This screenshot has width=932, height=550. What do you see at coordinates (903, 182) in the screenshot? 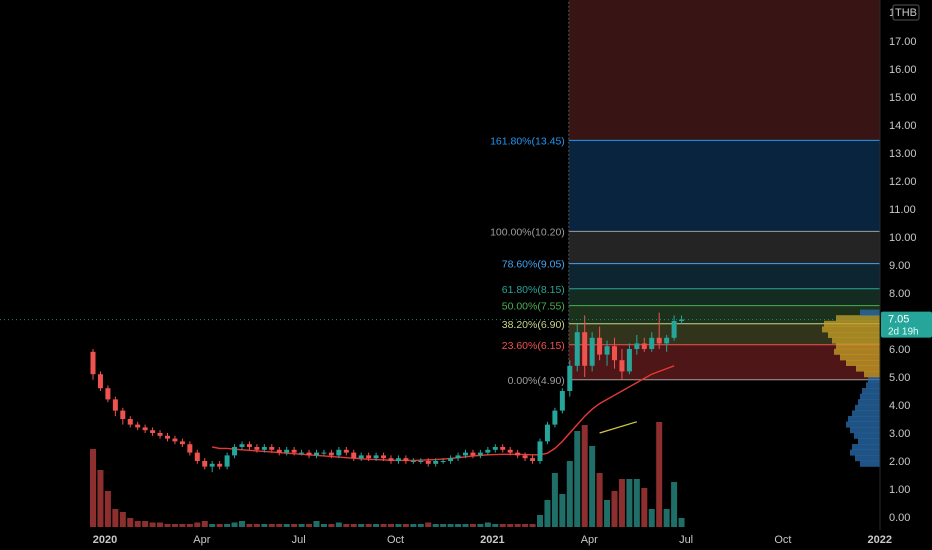
I see `price-tick-label: 12.00` at bounding box center [903, 182].